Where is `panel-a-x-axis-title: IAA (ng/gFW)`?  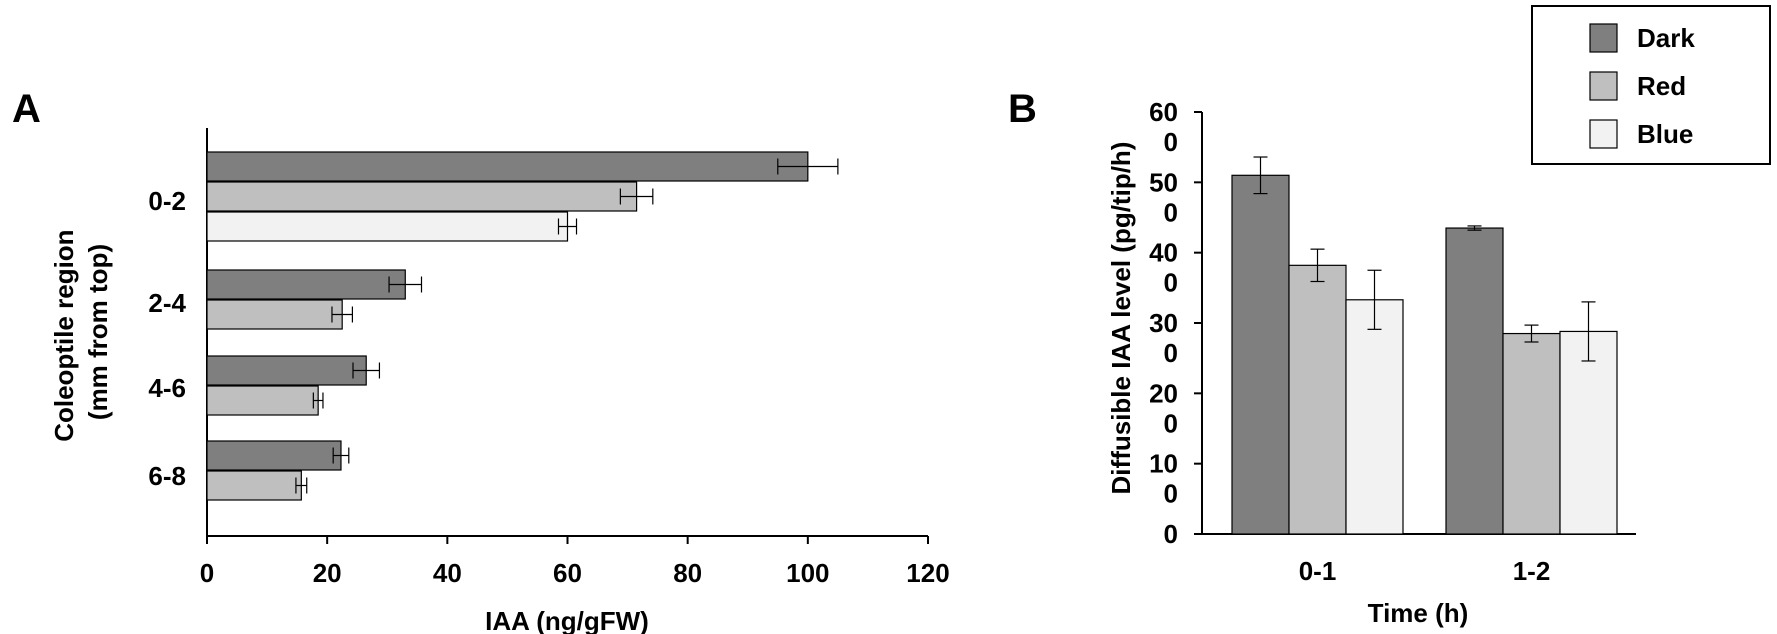 panel-a-x-axis-title: IAA (ng/gFW) is located at coordinates (567, 620).